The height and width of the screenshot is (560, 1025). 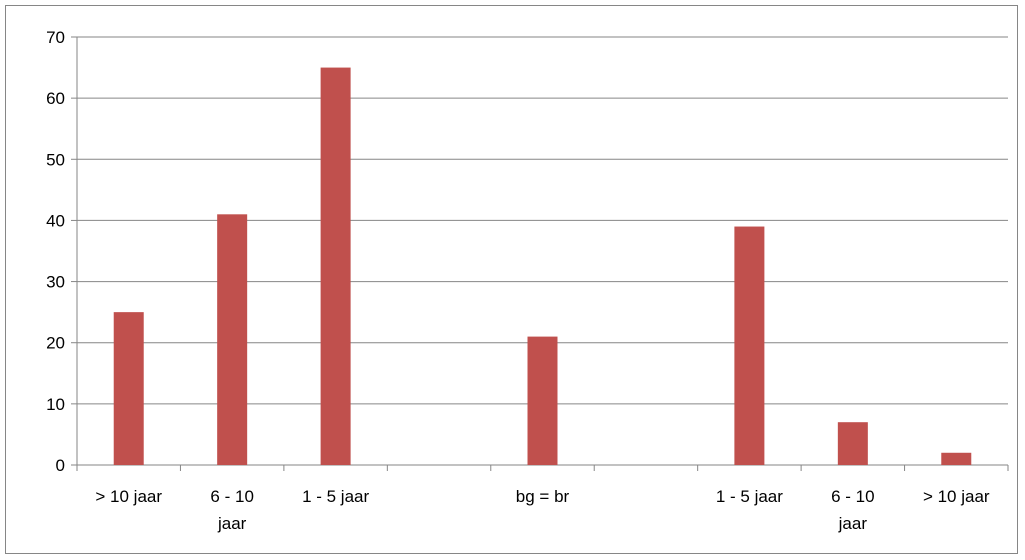 What do you see at coordinates (543, 496) in the screenshot?
I see `x-tick-label: bg = br` at bounding box center [543, 496].